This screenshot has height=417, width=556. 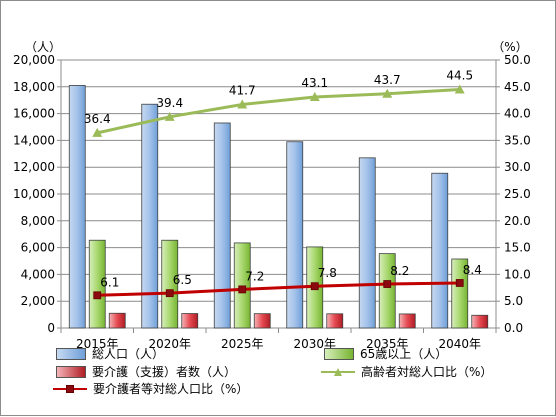 I want to click on legend-swatch-green-line, so click(x=338, y=372).